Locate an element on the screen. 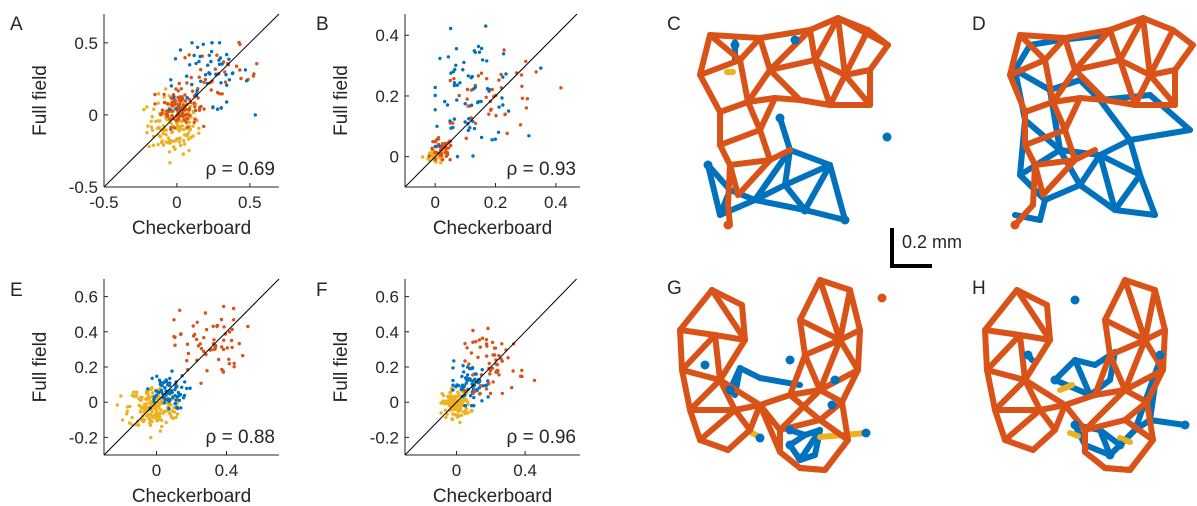 Image resolution: width=1197 pixels, height=506 pixels. y-tick-label: 0.4 is located at coordinates (86, 332).